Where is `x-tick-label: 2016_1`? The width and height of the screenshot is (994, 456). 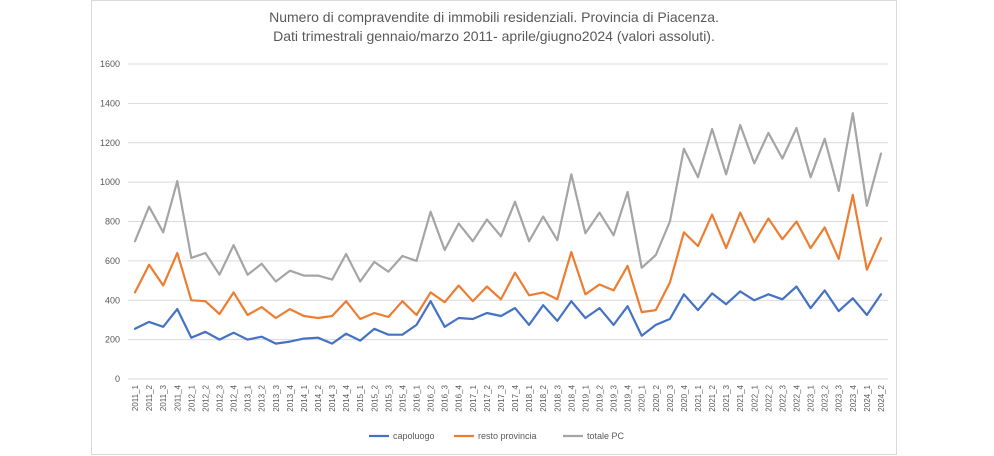
x-tick-label: 2016_1 is located at coordinates (417, 397).